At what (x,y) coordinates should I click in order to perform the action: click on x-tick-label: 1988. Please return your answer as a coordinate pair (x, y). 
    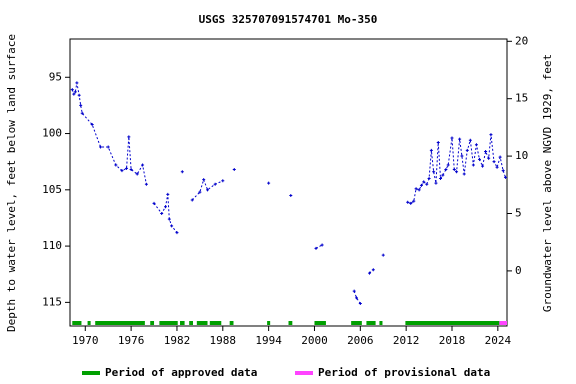
    Looking at the image, I should click on (223, 340).